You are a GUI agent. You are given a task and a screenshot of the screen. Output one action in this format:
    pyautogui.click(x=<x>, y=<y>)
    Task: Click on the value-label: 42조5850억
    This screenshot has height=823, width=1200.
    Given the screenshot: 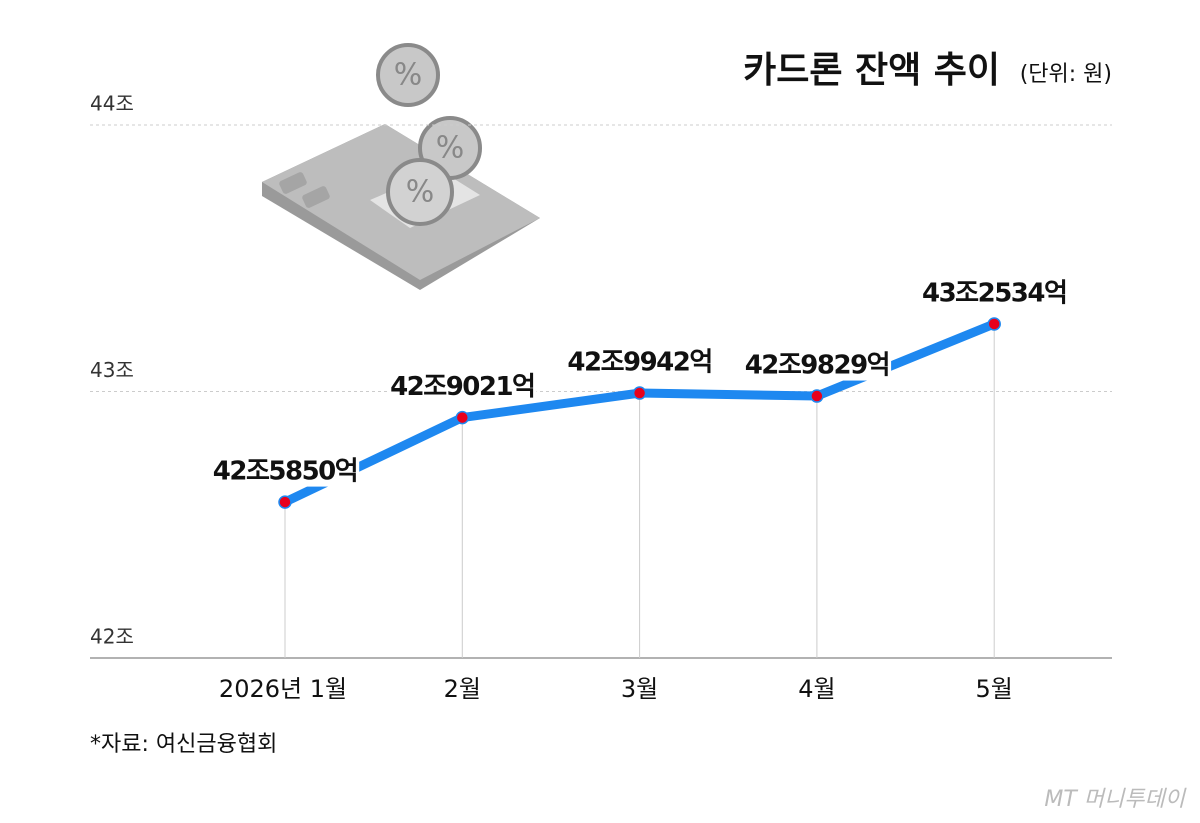 What is the action you would take?
    pyautogui.click(x=285, y=472)
    